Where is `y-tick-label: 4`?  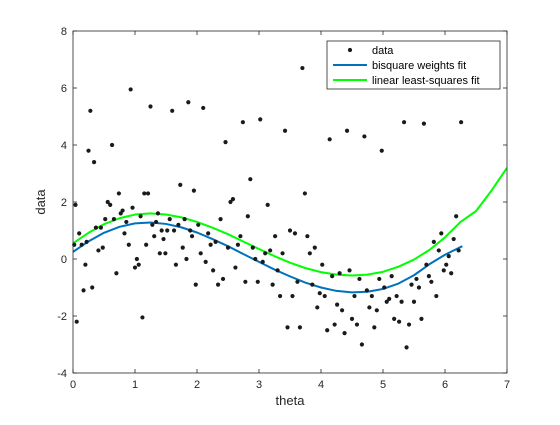
y-tick-label: 4 is located at coordinates (64, 146).